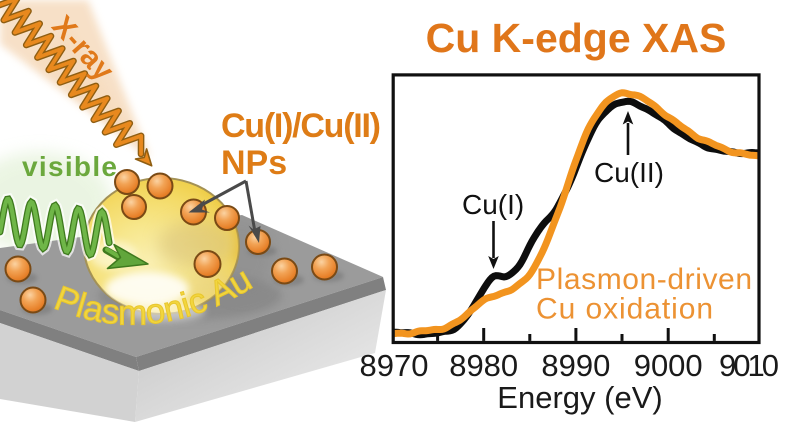  What do you see at coordinates (579, 397) in the screenshot?
I see `svg-text: Energy (eV)` at bounding box center [579, 397].